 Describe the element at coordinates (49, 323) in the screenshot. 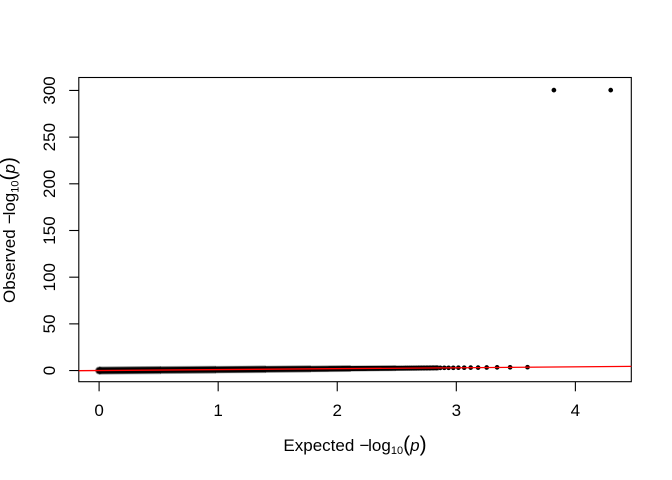

I see `svg-text: 50` at that location.